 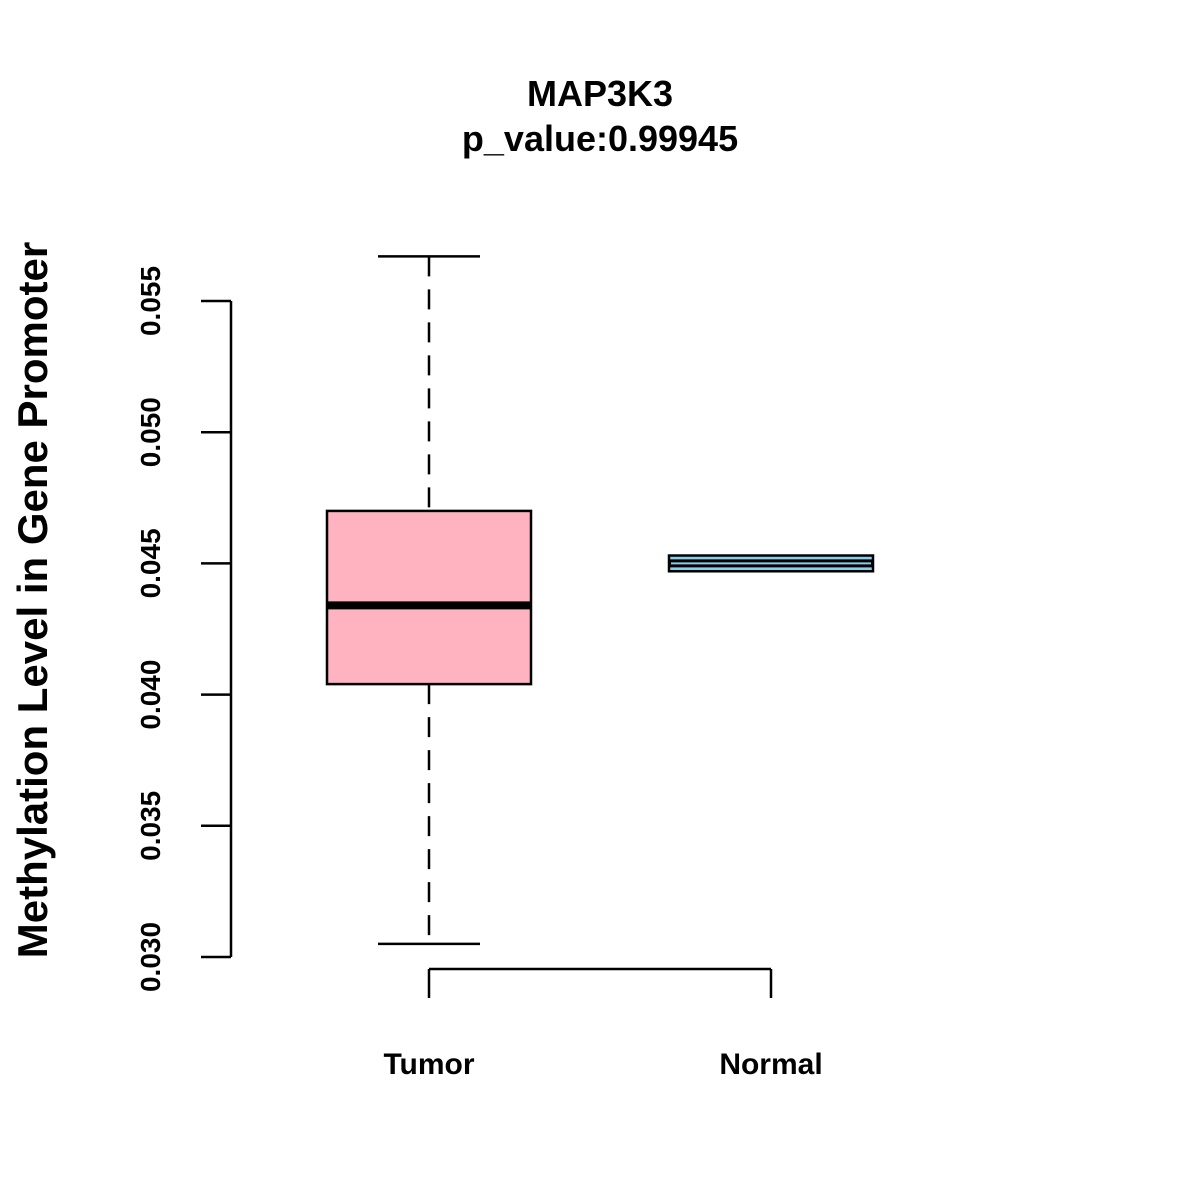 What do you see at coordinates (770, 1064) in the screenshot?
I see `x-category-label: Normal` at bounding box center [770, 1064].